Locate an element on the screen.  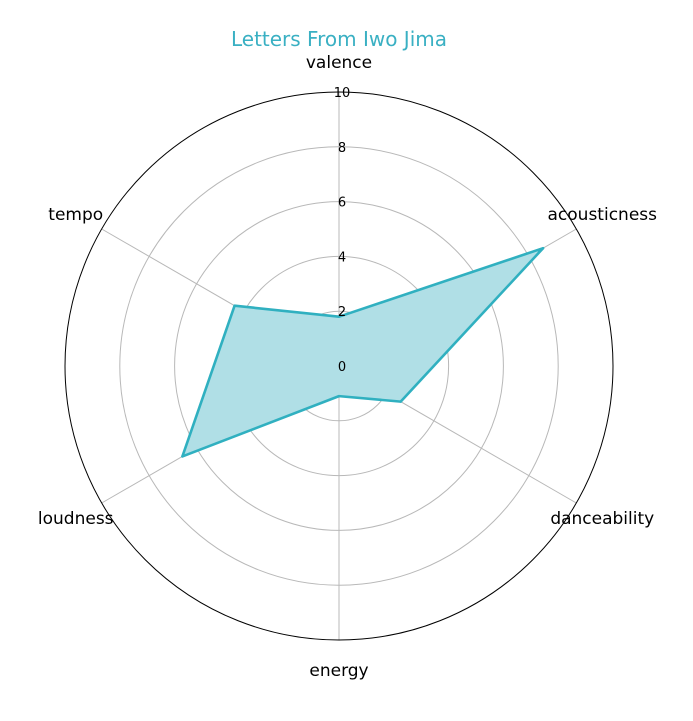
data-point-valence is located at coordinates (339, 316).